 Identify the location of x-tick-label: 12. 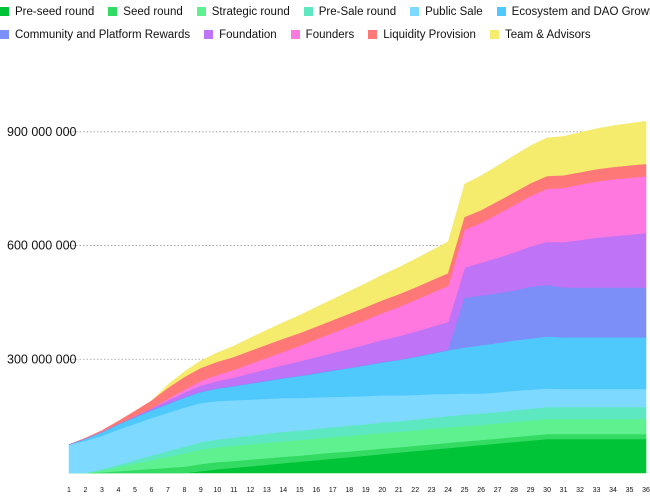
(250, 490).